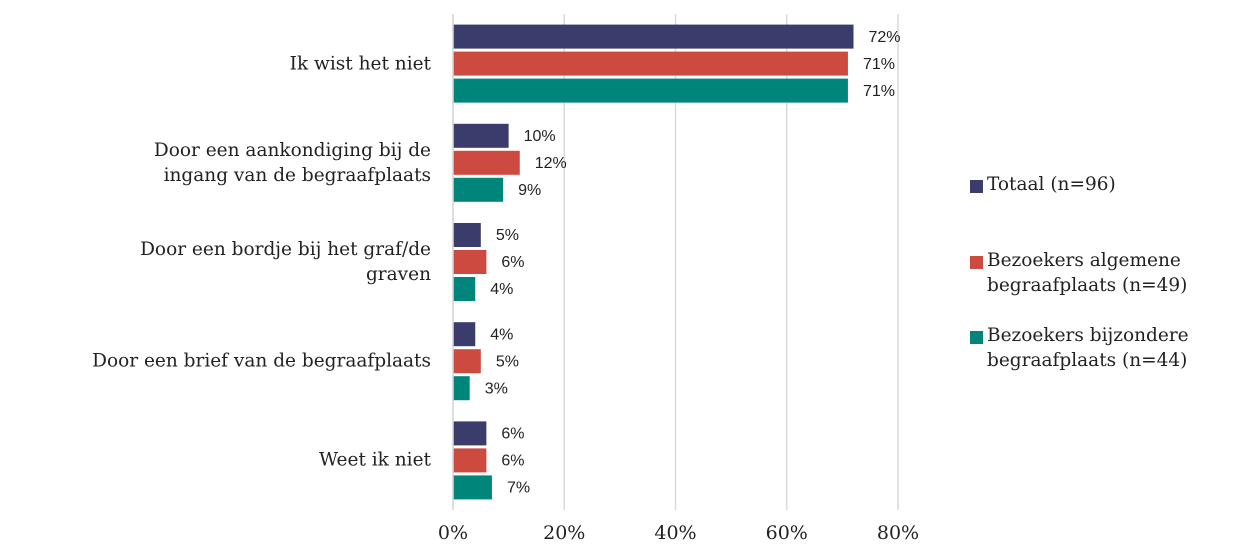  What do you see at coordinates (453, 533) in the screenshot?
I see `x-tick-label: 0%` at bounding box center [453, 533].